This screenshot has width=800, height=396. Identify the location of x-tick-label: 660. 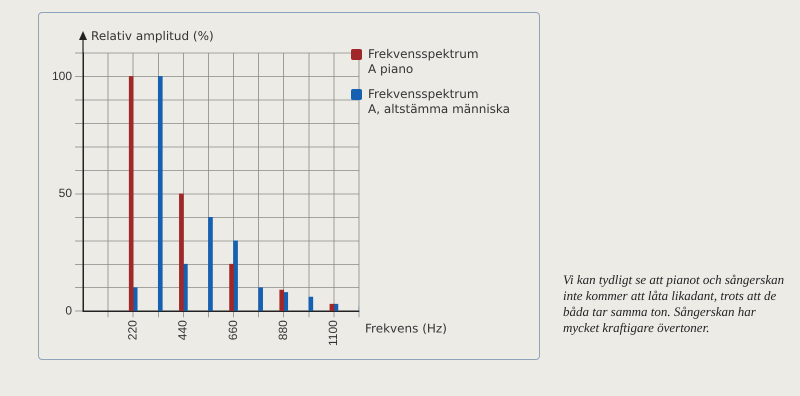
(233, 330).